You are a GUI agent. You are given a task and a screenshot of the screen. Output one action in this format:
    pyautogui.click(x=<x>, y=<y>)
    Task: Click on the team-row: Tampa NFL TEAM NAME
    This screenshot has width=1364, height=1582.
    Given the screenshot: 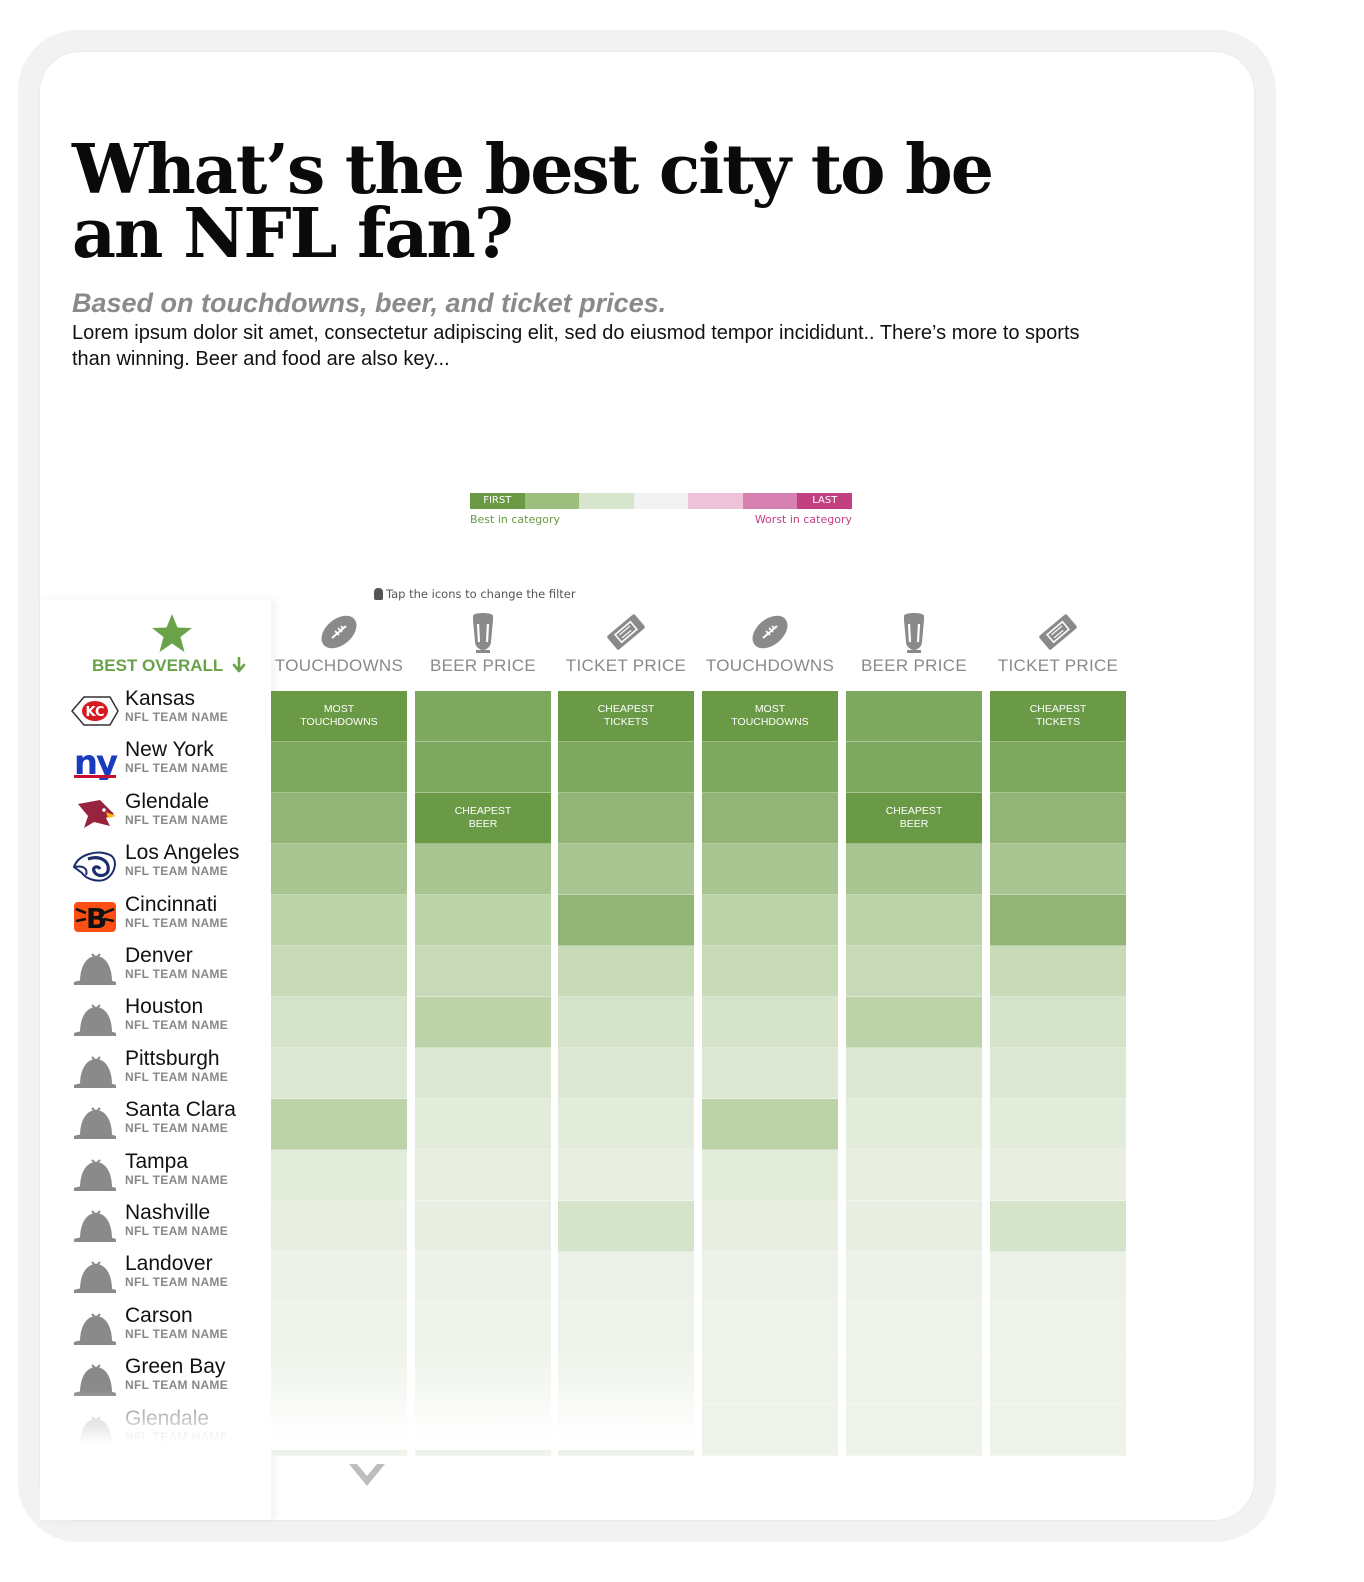 What is the action you would take?
    pyautogui.click(x=170, y=1176)
    